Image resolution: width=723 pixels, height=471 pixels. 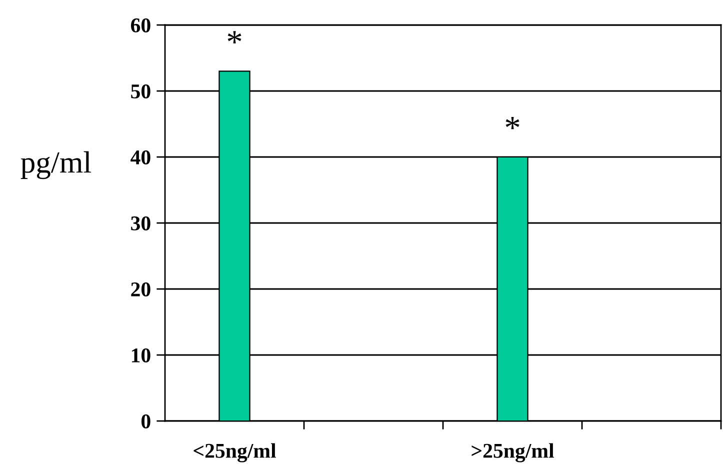 What do you see at coordinates (140, 157) in the screenshot?
I see `y-tick-label: 40` at bounding box center [140, 157].